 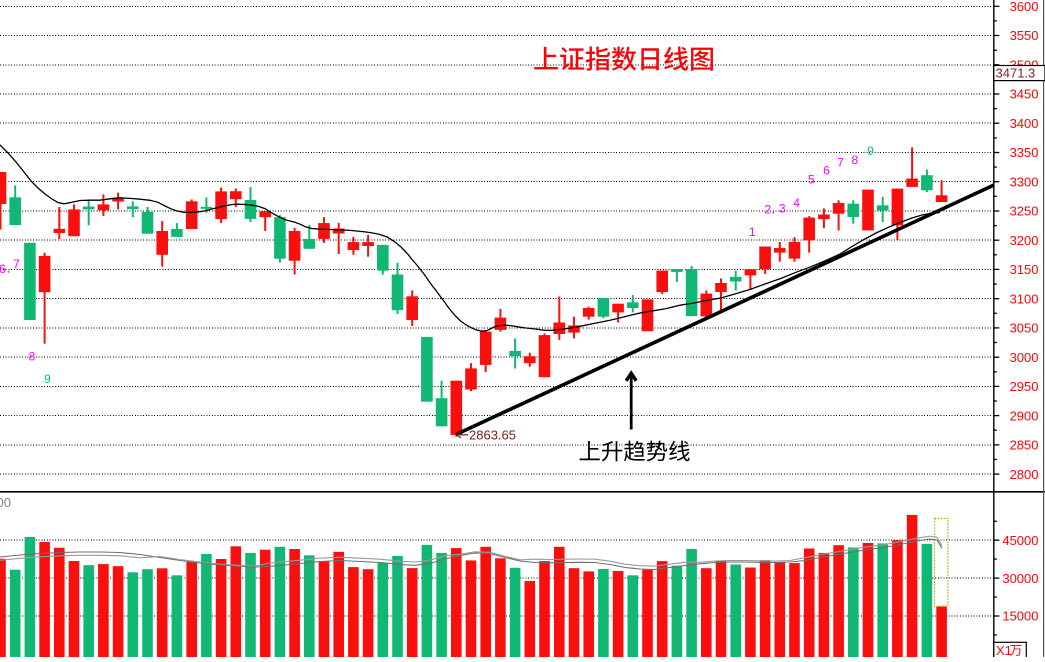 What do you see at coordinates (1024, 35) in the screenshot?
I see `svg-text: 3550` at bounding box center [1024, 35].